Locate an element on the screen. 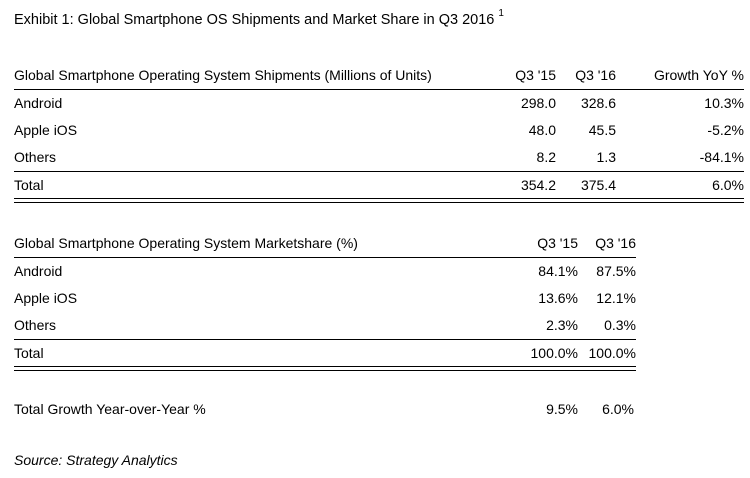 Image resolution: width=750 pixels, height=478 pixels. total-growth-q3-15: 9.5% is located at coordinates (562, 409).